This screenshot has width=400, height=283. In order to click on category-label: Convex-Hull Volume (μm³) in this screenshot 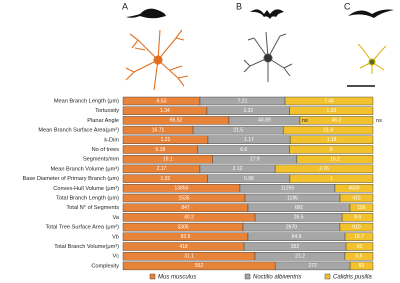, I will do `click(86, 189)`.